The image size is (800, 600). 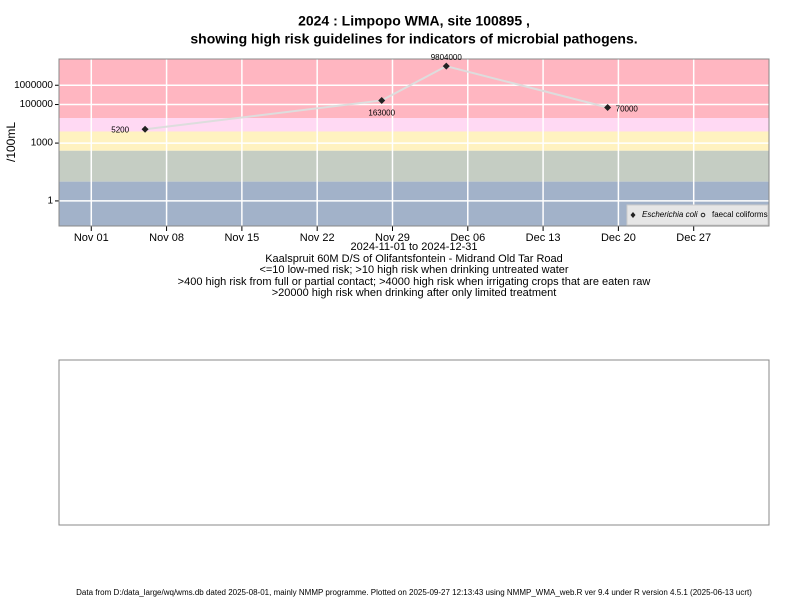 I want to click on x-axis-label: 2024-11-01 to 2024-12-31, so click(x=413, y=247).